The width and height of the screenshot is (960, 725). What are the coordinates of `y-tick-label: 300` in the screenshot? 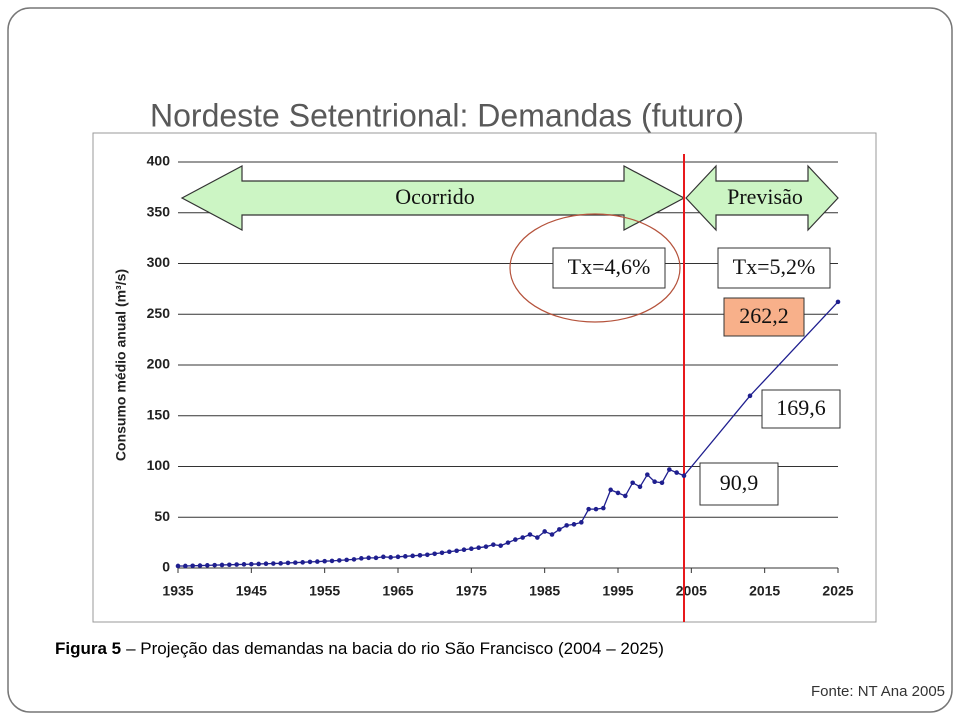 It's located at (159, 262).